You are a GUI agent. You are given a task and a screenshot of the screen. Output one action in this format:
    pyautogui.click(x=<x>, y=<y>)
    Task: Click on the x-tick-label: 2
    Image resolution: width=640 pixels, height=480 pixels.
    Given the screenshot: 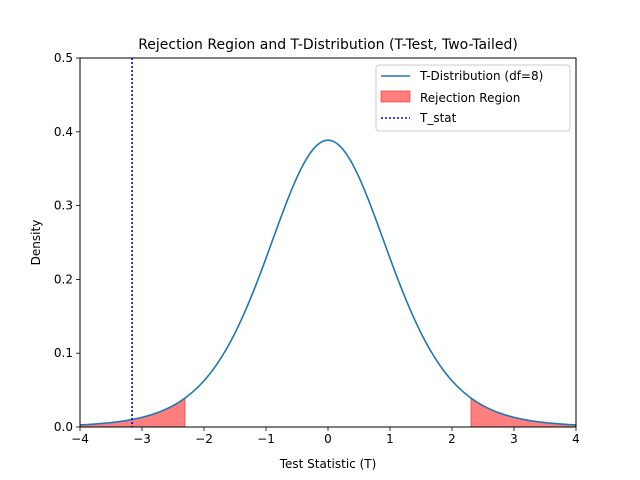 What is the action you would take?
    pyautogui.click(x=452, y=439)
    